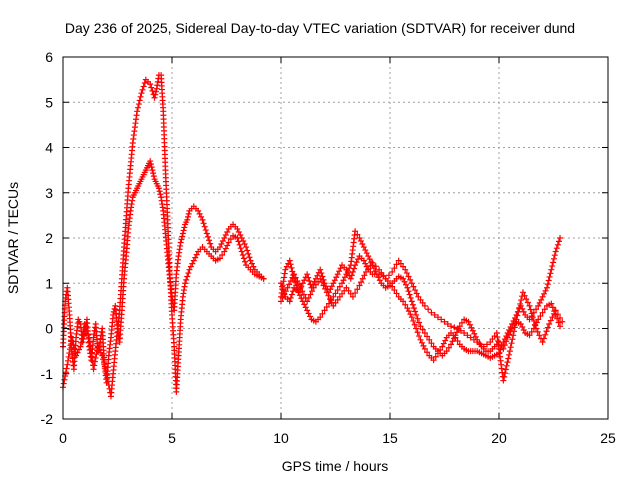 This screenshot has width=640, height=480. I want to click on y-tick-label: -2, so click(47, 419).